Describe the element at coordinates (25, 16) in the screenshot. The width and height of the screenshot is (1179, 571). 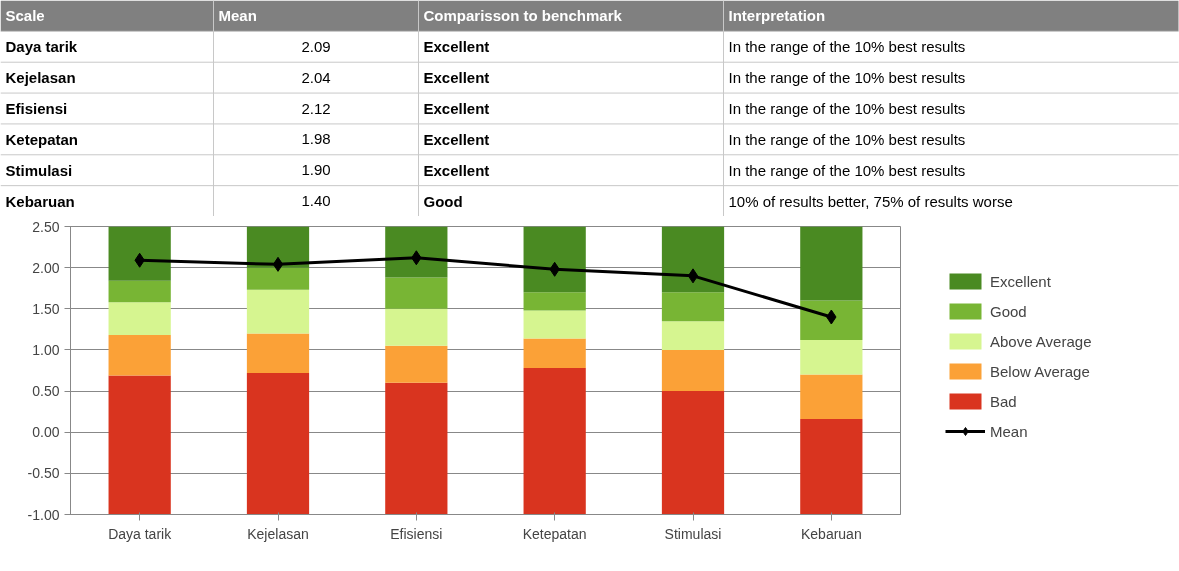
I see `text: Scale` at that location.